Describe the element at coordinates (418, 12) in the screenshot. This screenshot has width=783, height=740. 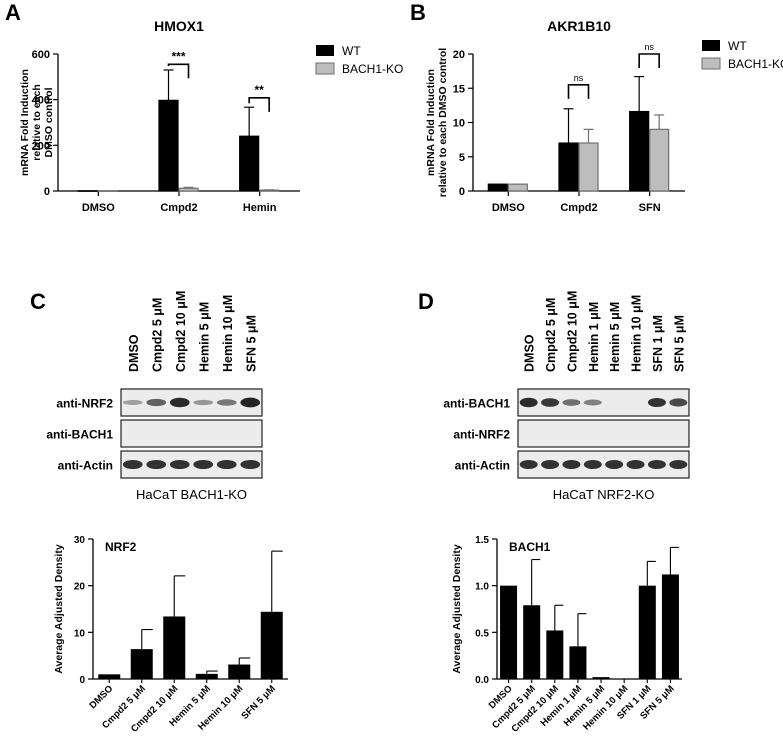
I see `panel-letter: B` at that location.